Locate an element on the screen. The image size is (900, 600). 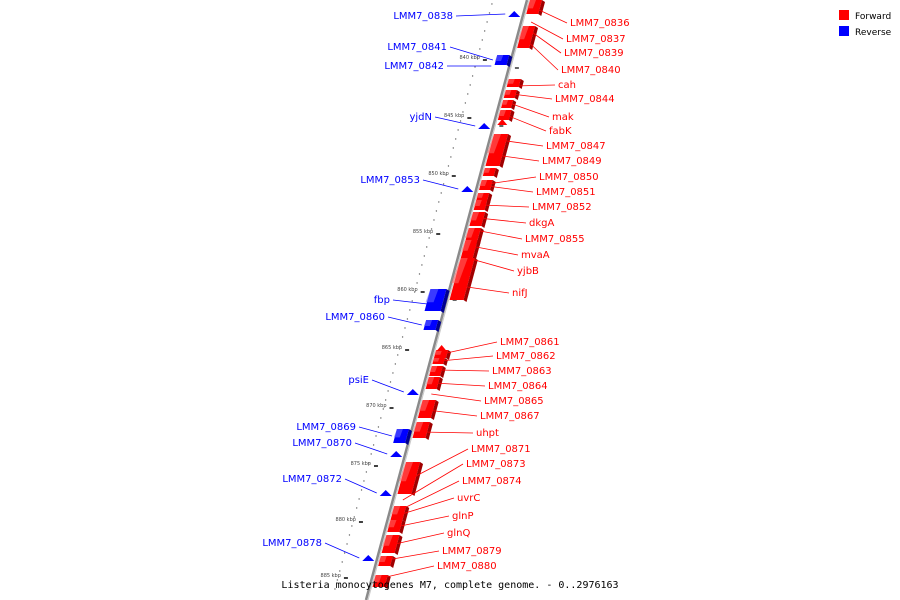
gene-label-LMM7_0880: LMM7_0880 is located at coordinates (467, 566).